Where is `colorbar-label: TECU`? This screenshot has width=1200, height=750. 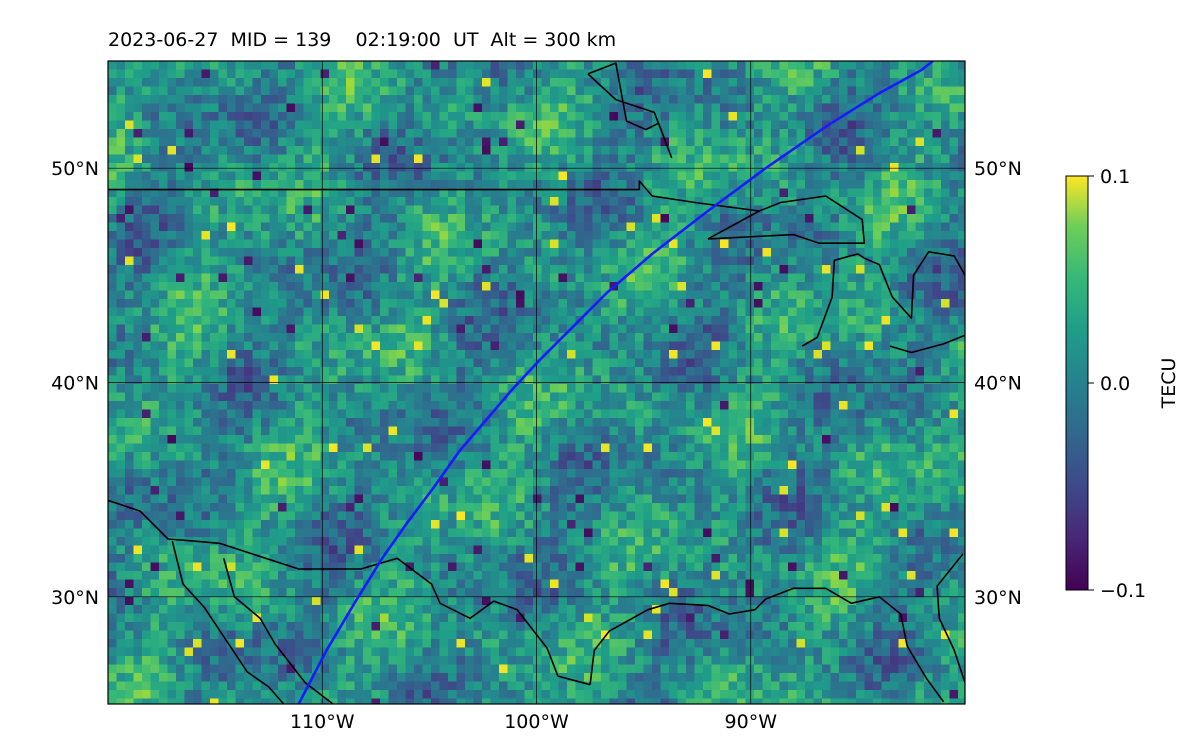
colorbar-label: TECU is located at coordinates (1169, 384).